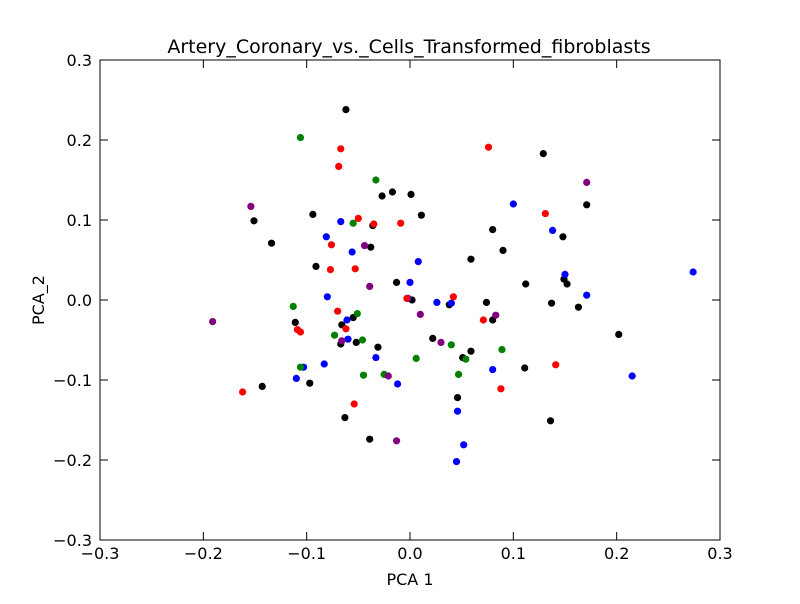 The image size is (800, 604). I want to click on x-tick-label: 0.3, so click(719, 553).